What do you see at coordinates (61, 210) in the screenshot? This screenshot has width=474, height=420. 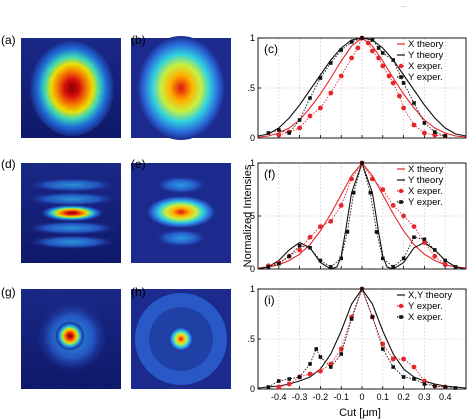 I see `image-panel-d: (d)` at bounding box center [61, 210].